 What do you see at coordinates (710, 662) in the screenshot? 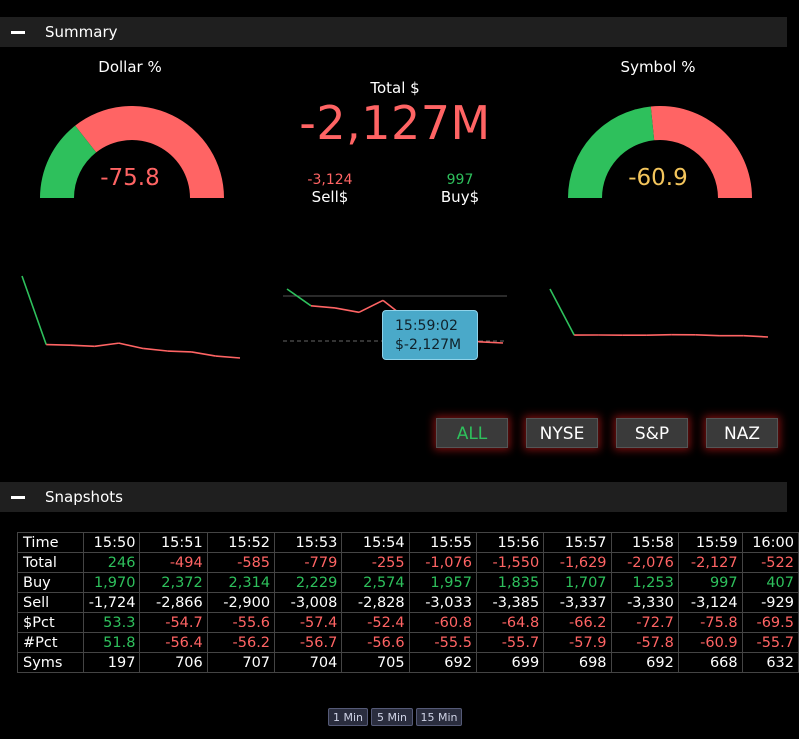
I see `table-cell: 668` at bounding box center [710, 662].